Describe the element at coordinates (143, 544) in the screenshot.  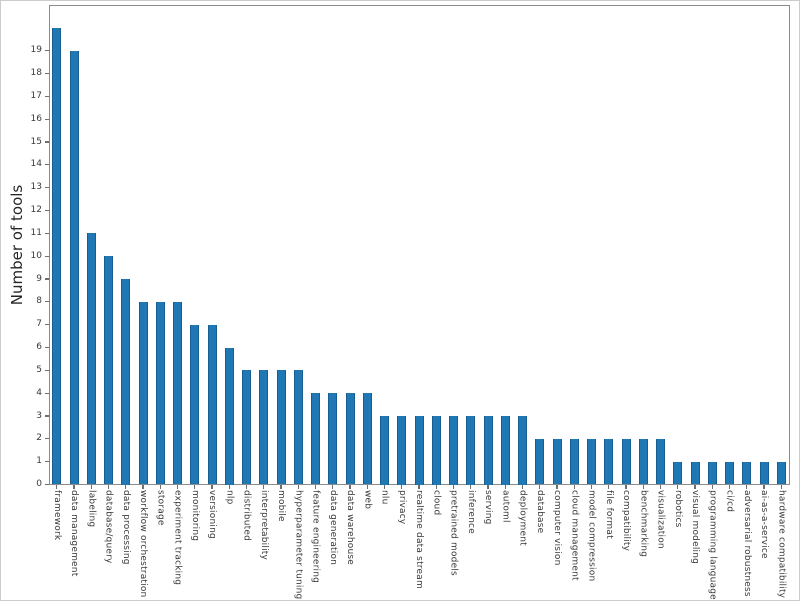
I see `x-tick-label: workflow orchestration` at that location.